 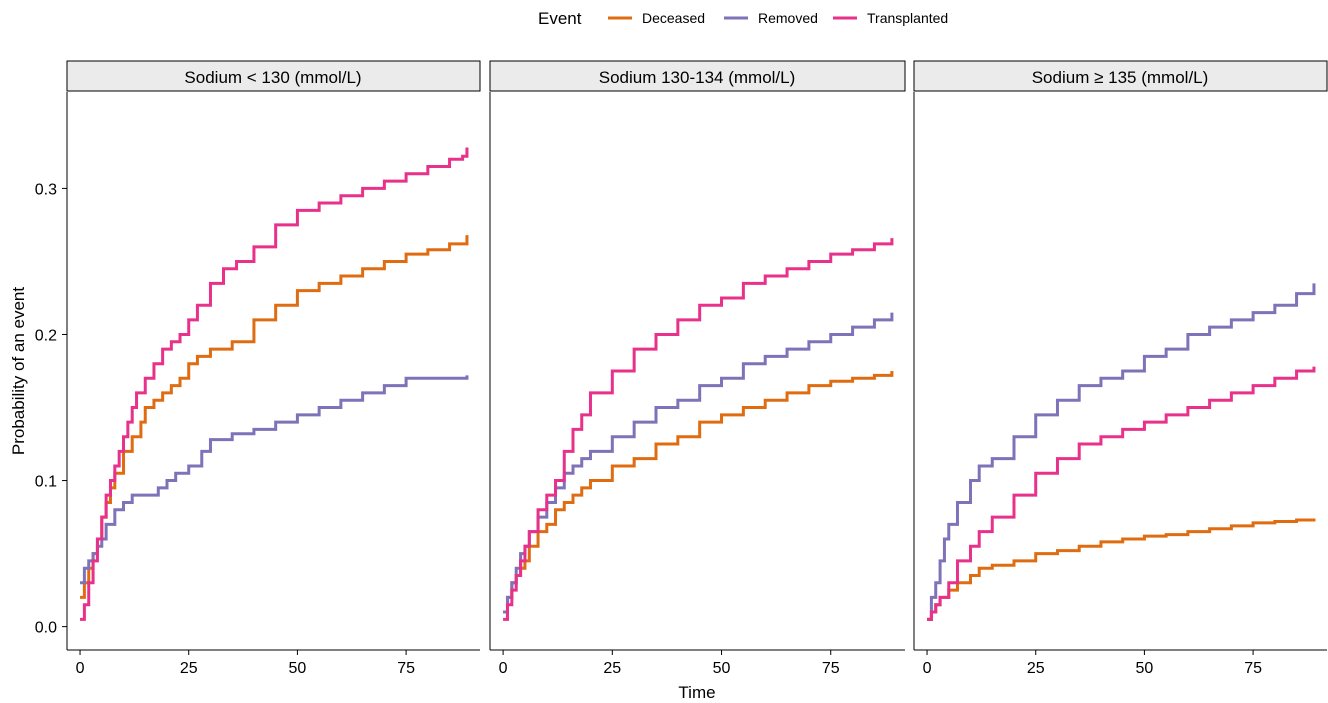 I want to click on x-axis-label: Time, so click(x=696, y=692).